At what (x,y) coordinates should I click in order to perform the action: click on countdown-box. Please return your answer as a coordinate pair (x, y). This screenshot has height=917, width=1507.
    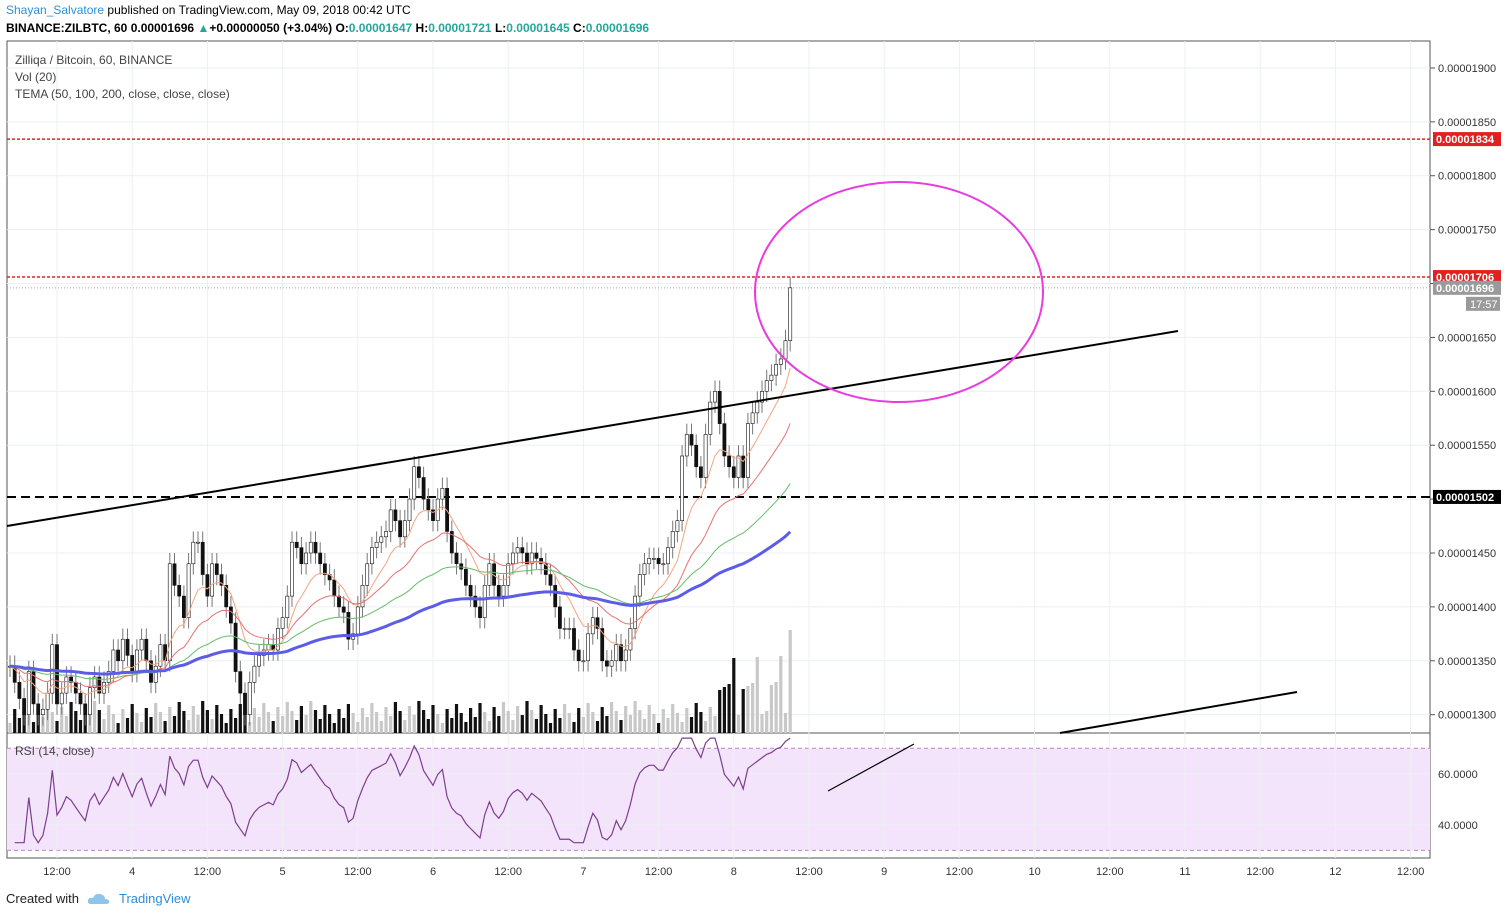
    Looking at the image, I should click on (1483, 303).